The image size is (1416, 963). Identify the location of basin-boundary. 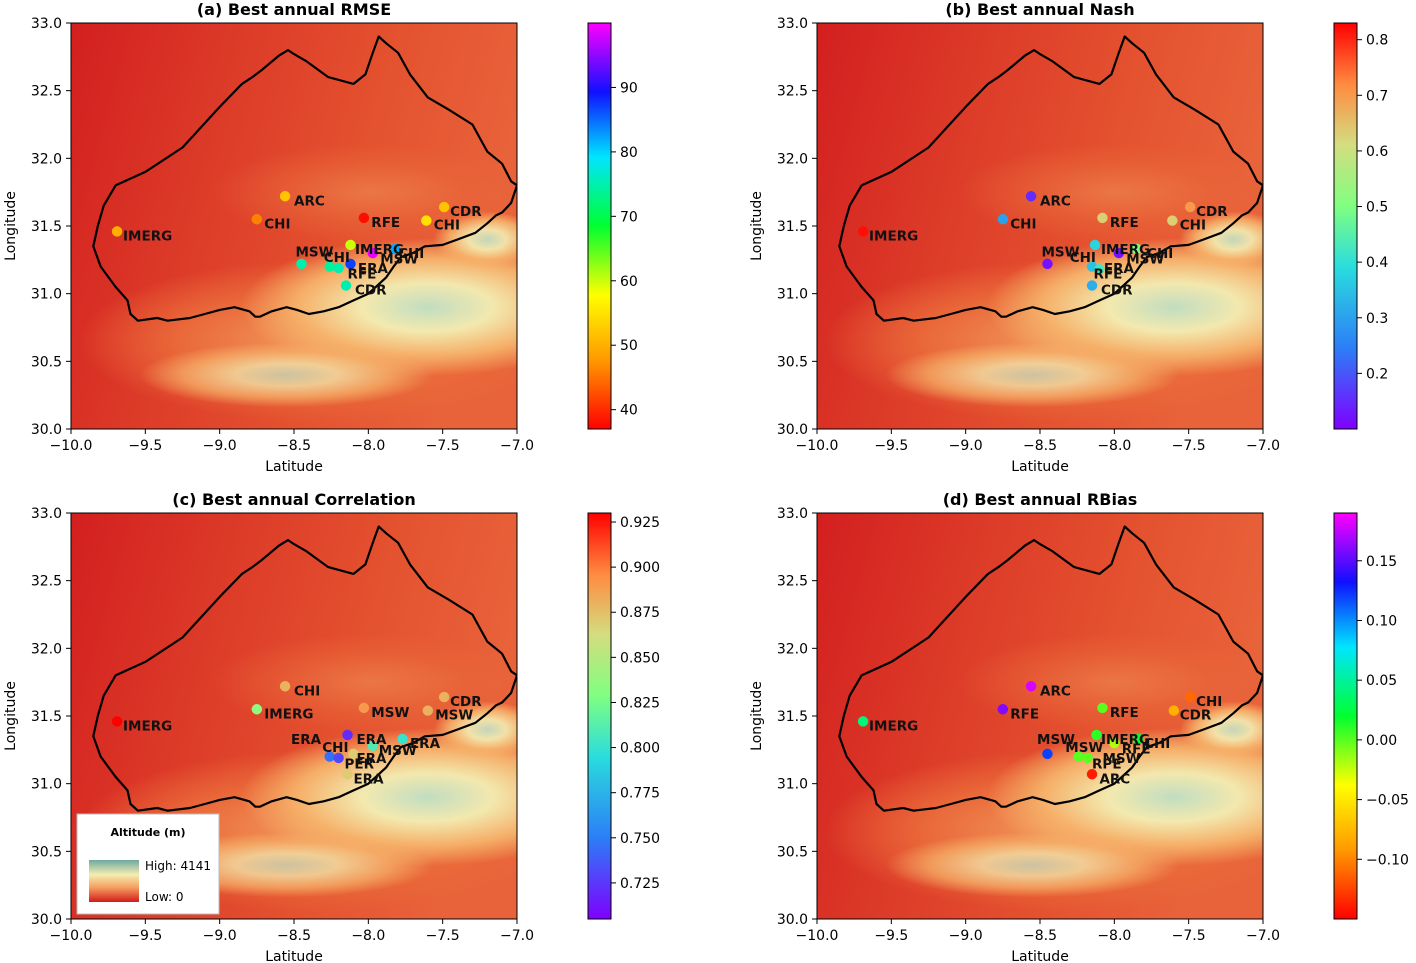
(1050, 178).